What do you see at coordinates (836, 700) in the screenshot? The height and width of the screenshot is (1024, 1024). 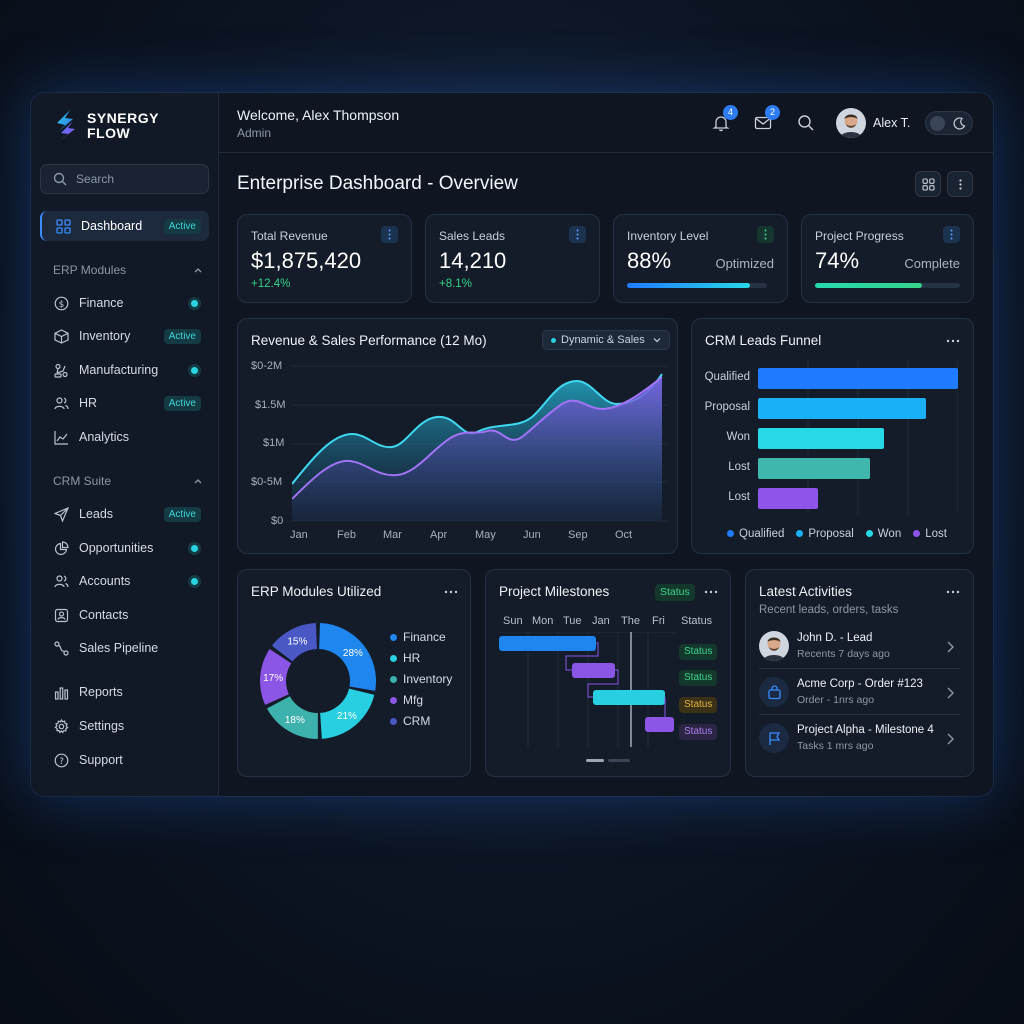 I see `activity-subtitle: Order - 1nrs ago` at bounding box center [836, 700].